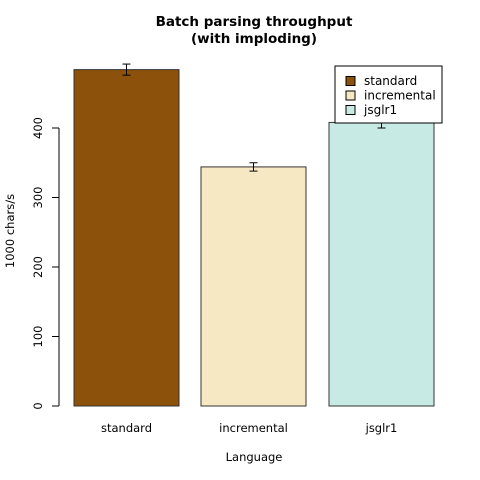  Describe the element at coordinates (381, 428) in the screenshot. I see `x-tick-label-jsglr1: jsglr1` at that location.